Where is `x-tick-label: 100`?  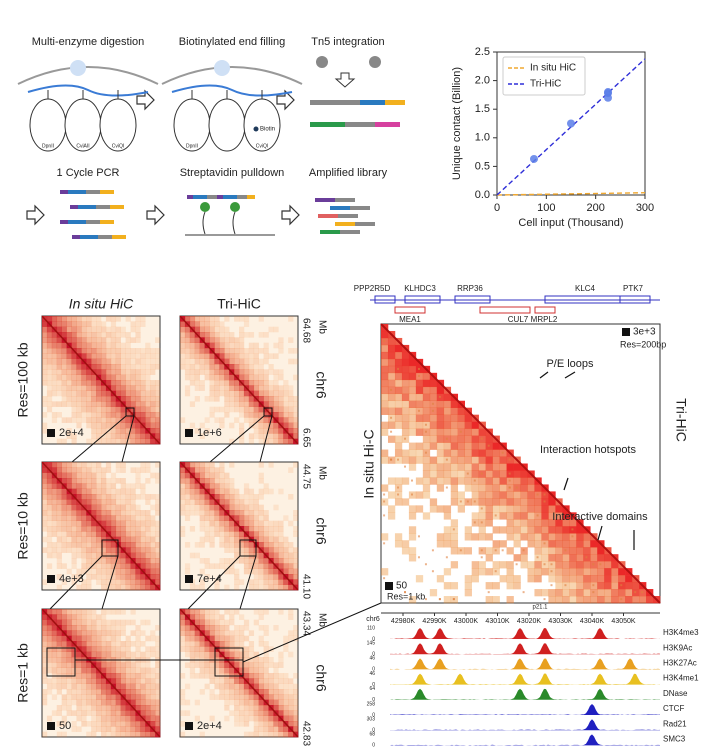 x-tick-label: 100 is located at coordinates (546, 208).